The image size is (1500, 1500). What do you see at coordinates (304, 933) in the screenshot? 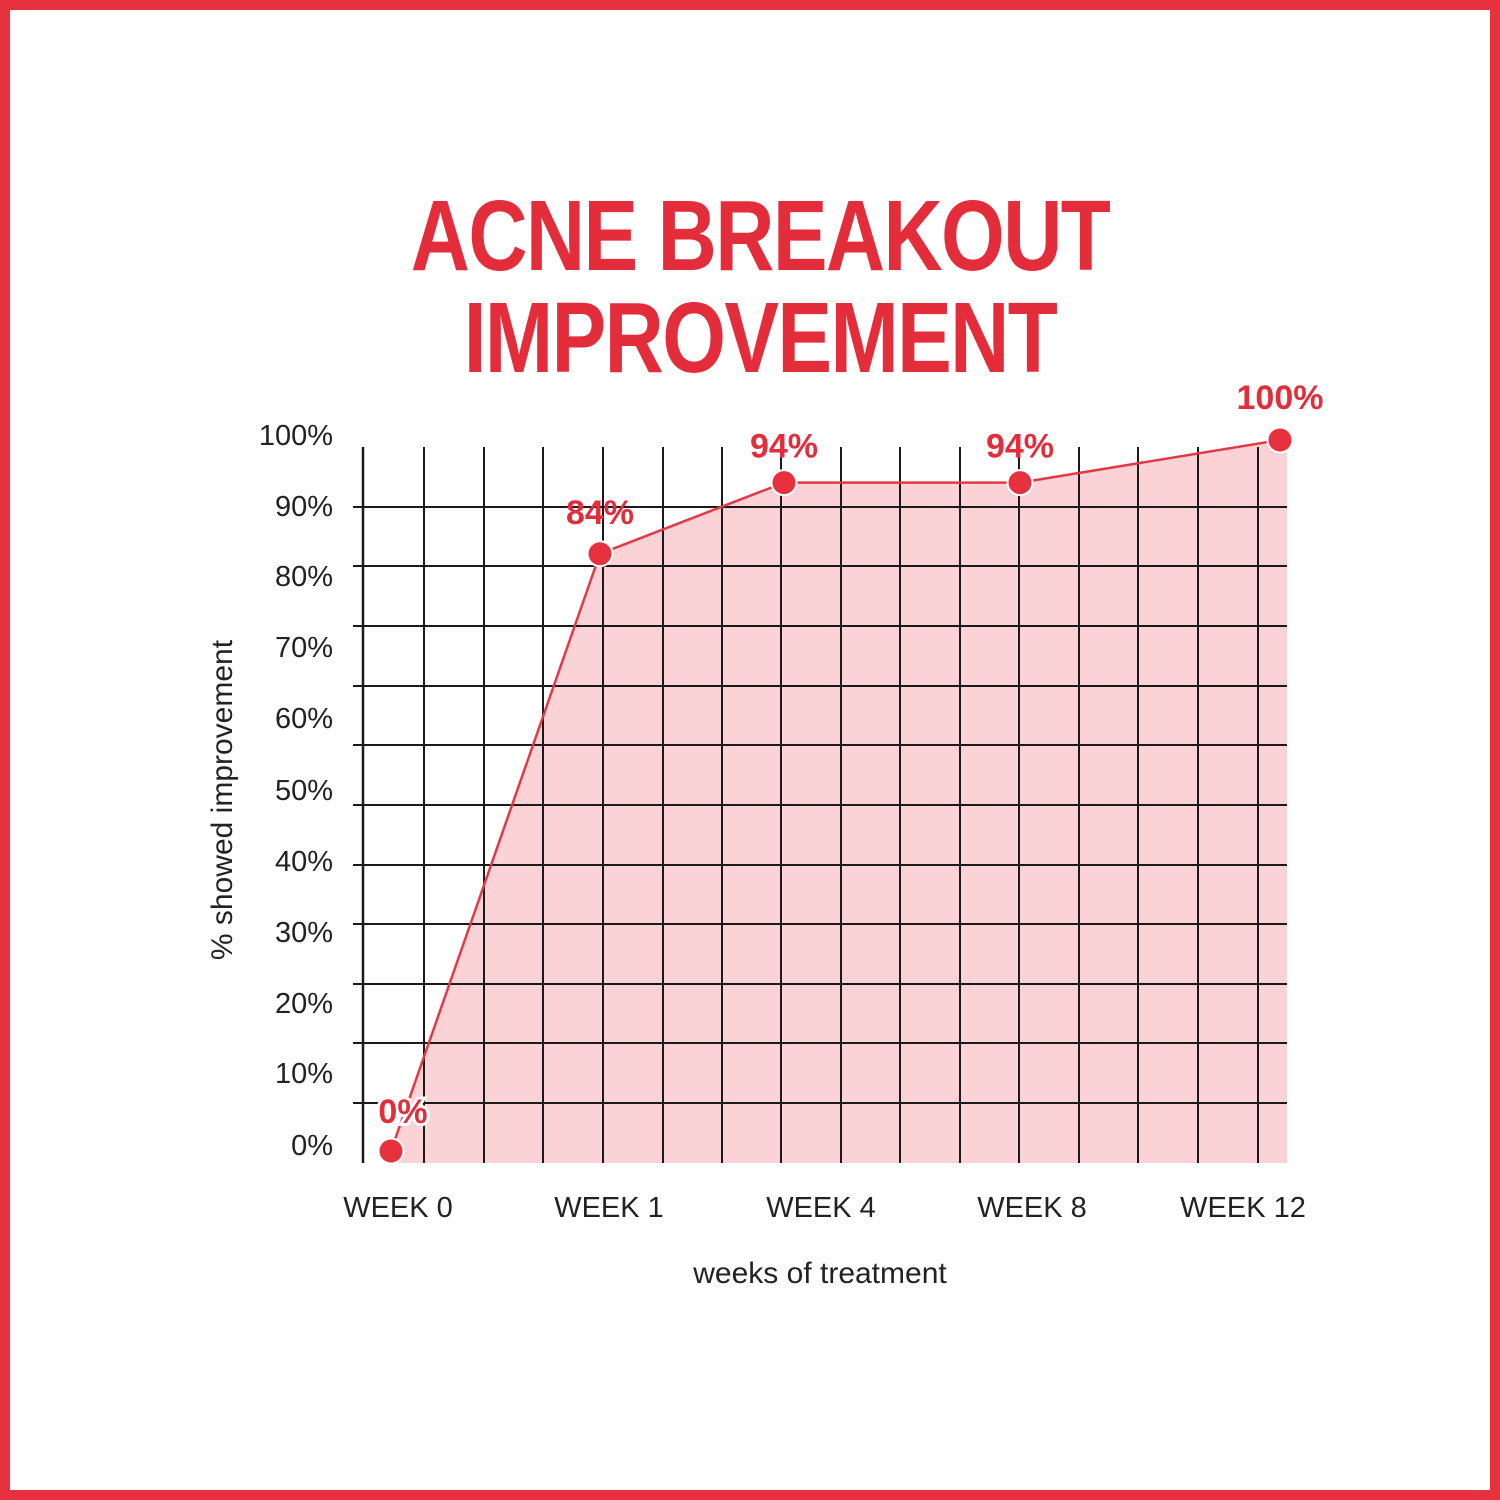
I see `y-tick-label: 30%` at bounding box center [304, 933].